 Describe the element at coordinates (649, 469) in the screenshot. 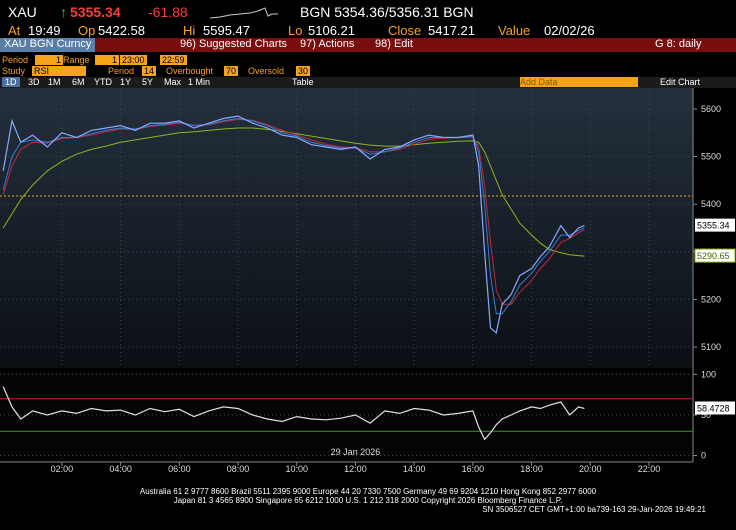

I see `x-tick-label: 22:00` at that location.